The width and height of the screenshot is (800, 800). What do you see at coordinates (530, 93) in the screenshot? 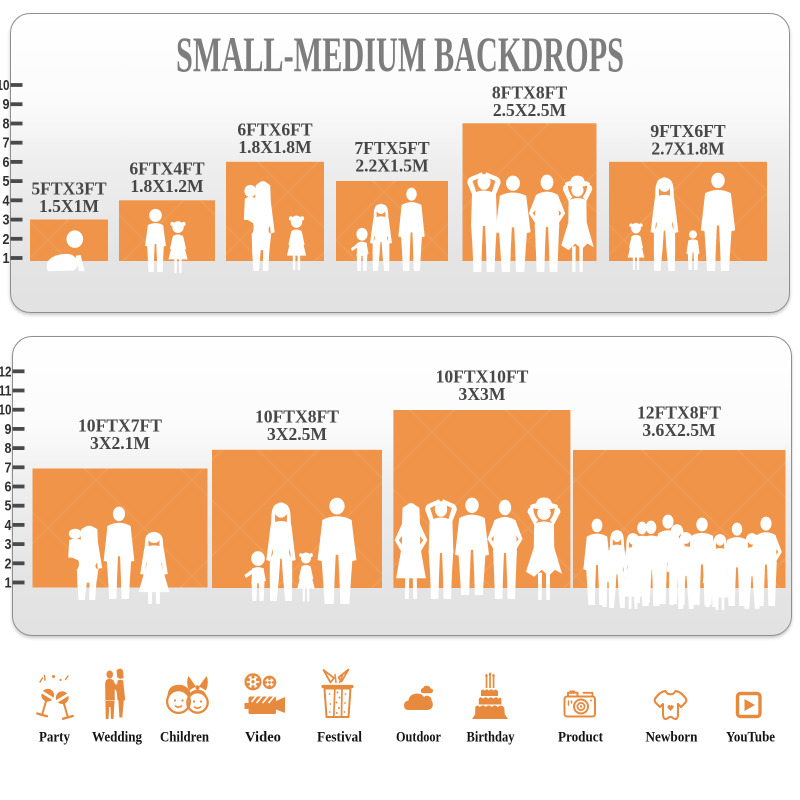
I see `svg-text: 8FTX8FT` at bounding box center [530, 93].